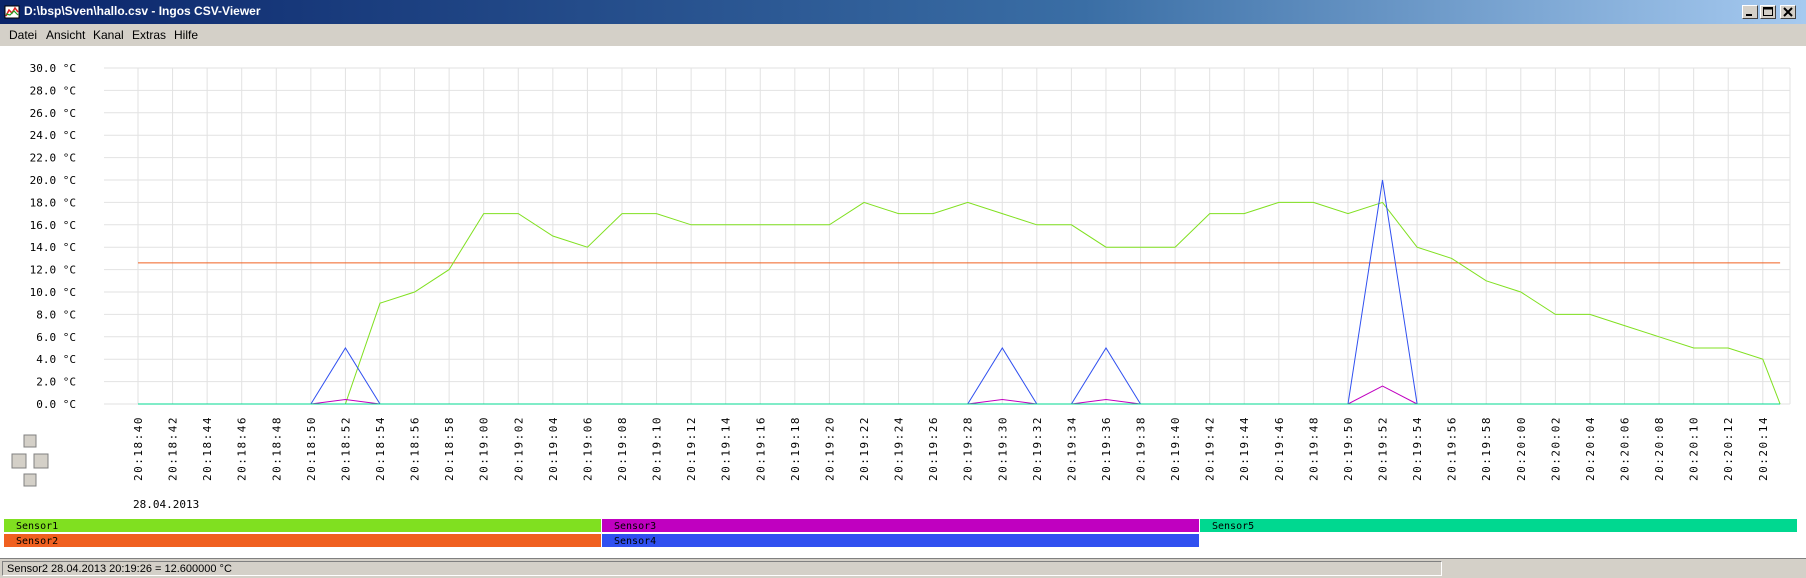  Describe the element at coordinates (657, 448) in the screenshot. I see `x-tick-label: 20:19:10` at that location.